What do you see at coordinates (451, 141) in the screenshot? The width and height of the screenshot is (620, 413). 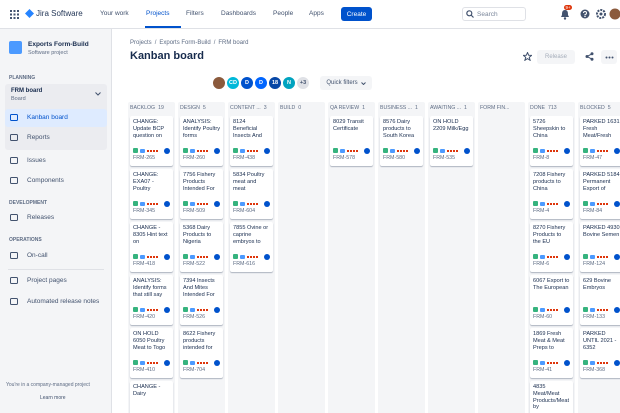 I see `issue-card: ON HOLD 2209 Milk/Egg FRM-535` at bounding box center [451, 141].